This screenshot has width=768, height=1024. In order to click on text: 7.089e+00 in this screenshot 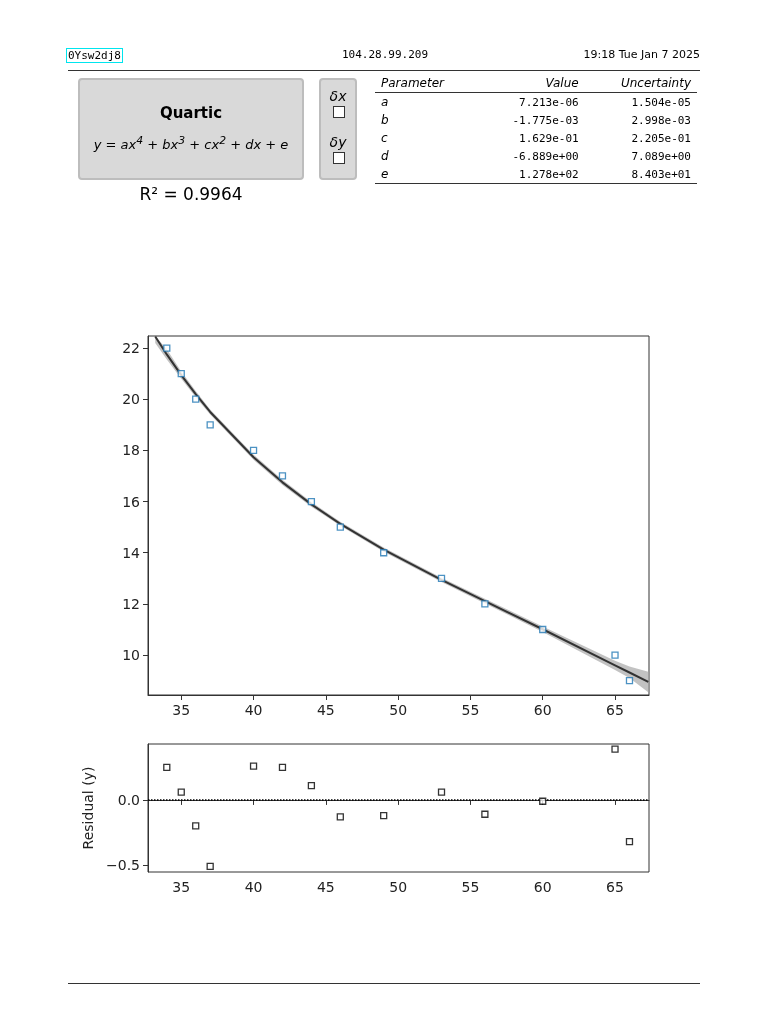, I will do `click(661, 156)`.